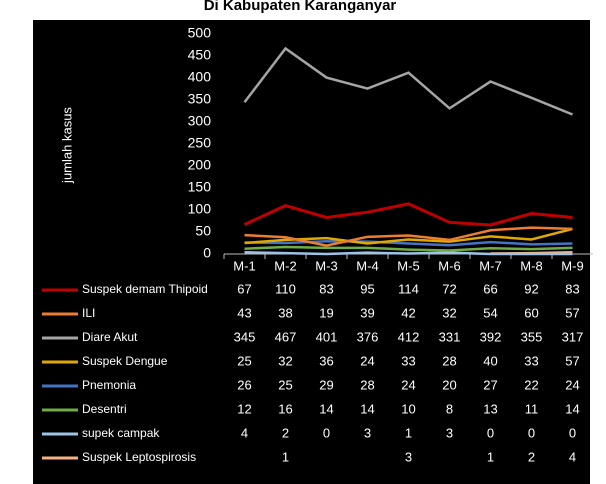 This screenshot has height=484, width=606. What do you see at coordinates (531, 288) in the screenshot?
I see `table-value: 92` at bounding box center [531, 288].